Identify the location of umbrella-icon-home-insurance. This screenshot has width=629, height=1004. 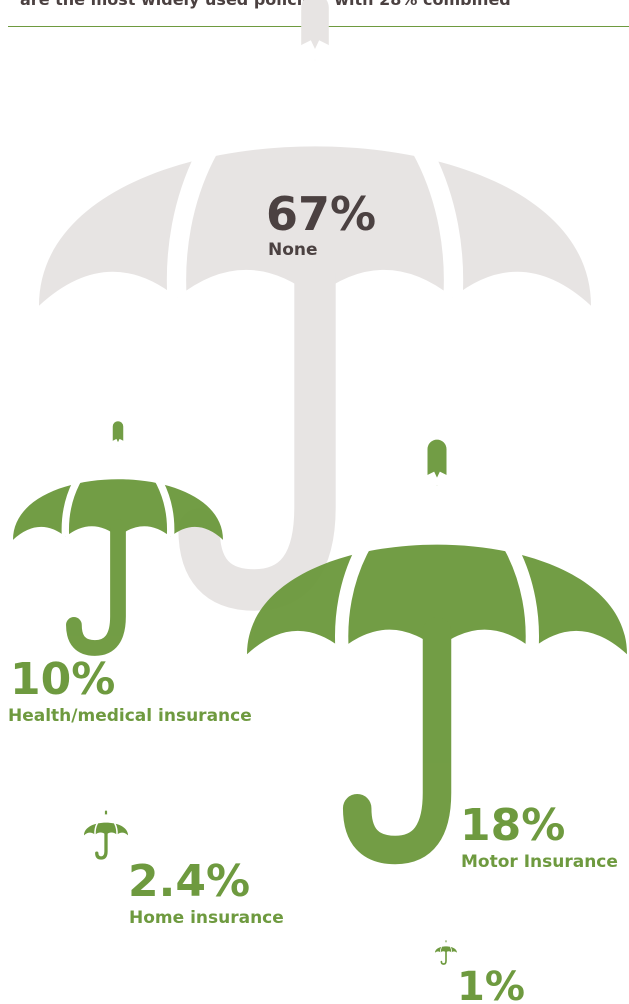
(106, 835).